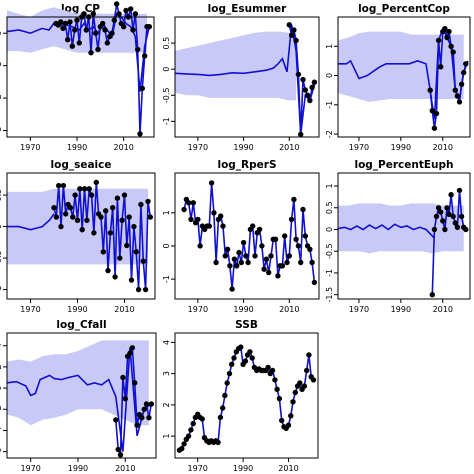  What do you see at coordinates (81, 165) in the screenshot?
I see `panel-title: log_seaice` at bounding box center [81, 165].